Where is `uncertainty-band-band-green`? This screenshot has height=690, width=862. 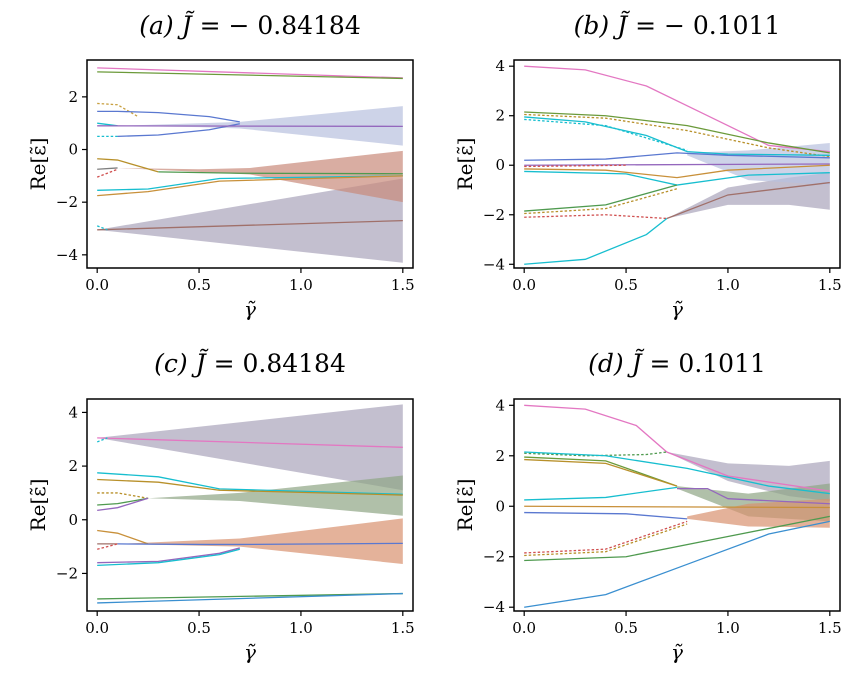
uncertainty-band-band-green is located at coordinates (275, 495).